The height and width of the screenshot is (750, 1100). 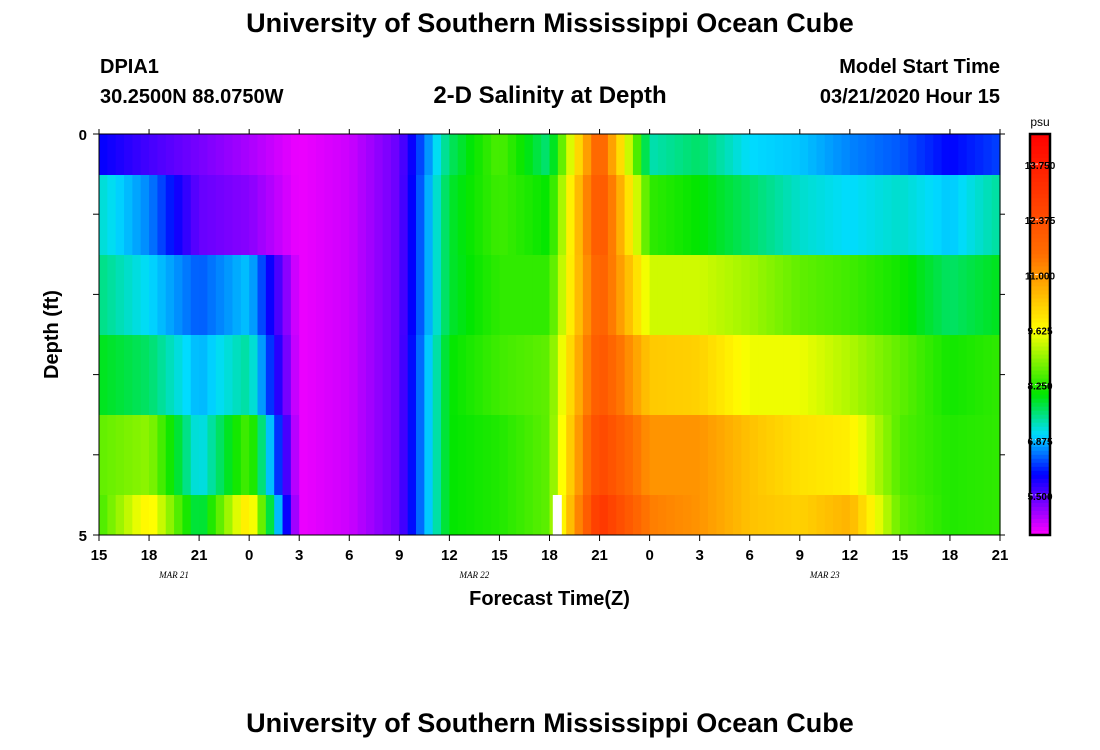 I want to click on missing-data-marker, so click(x=557, y=515).